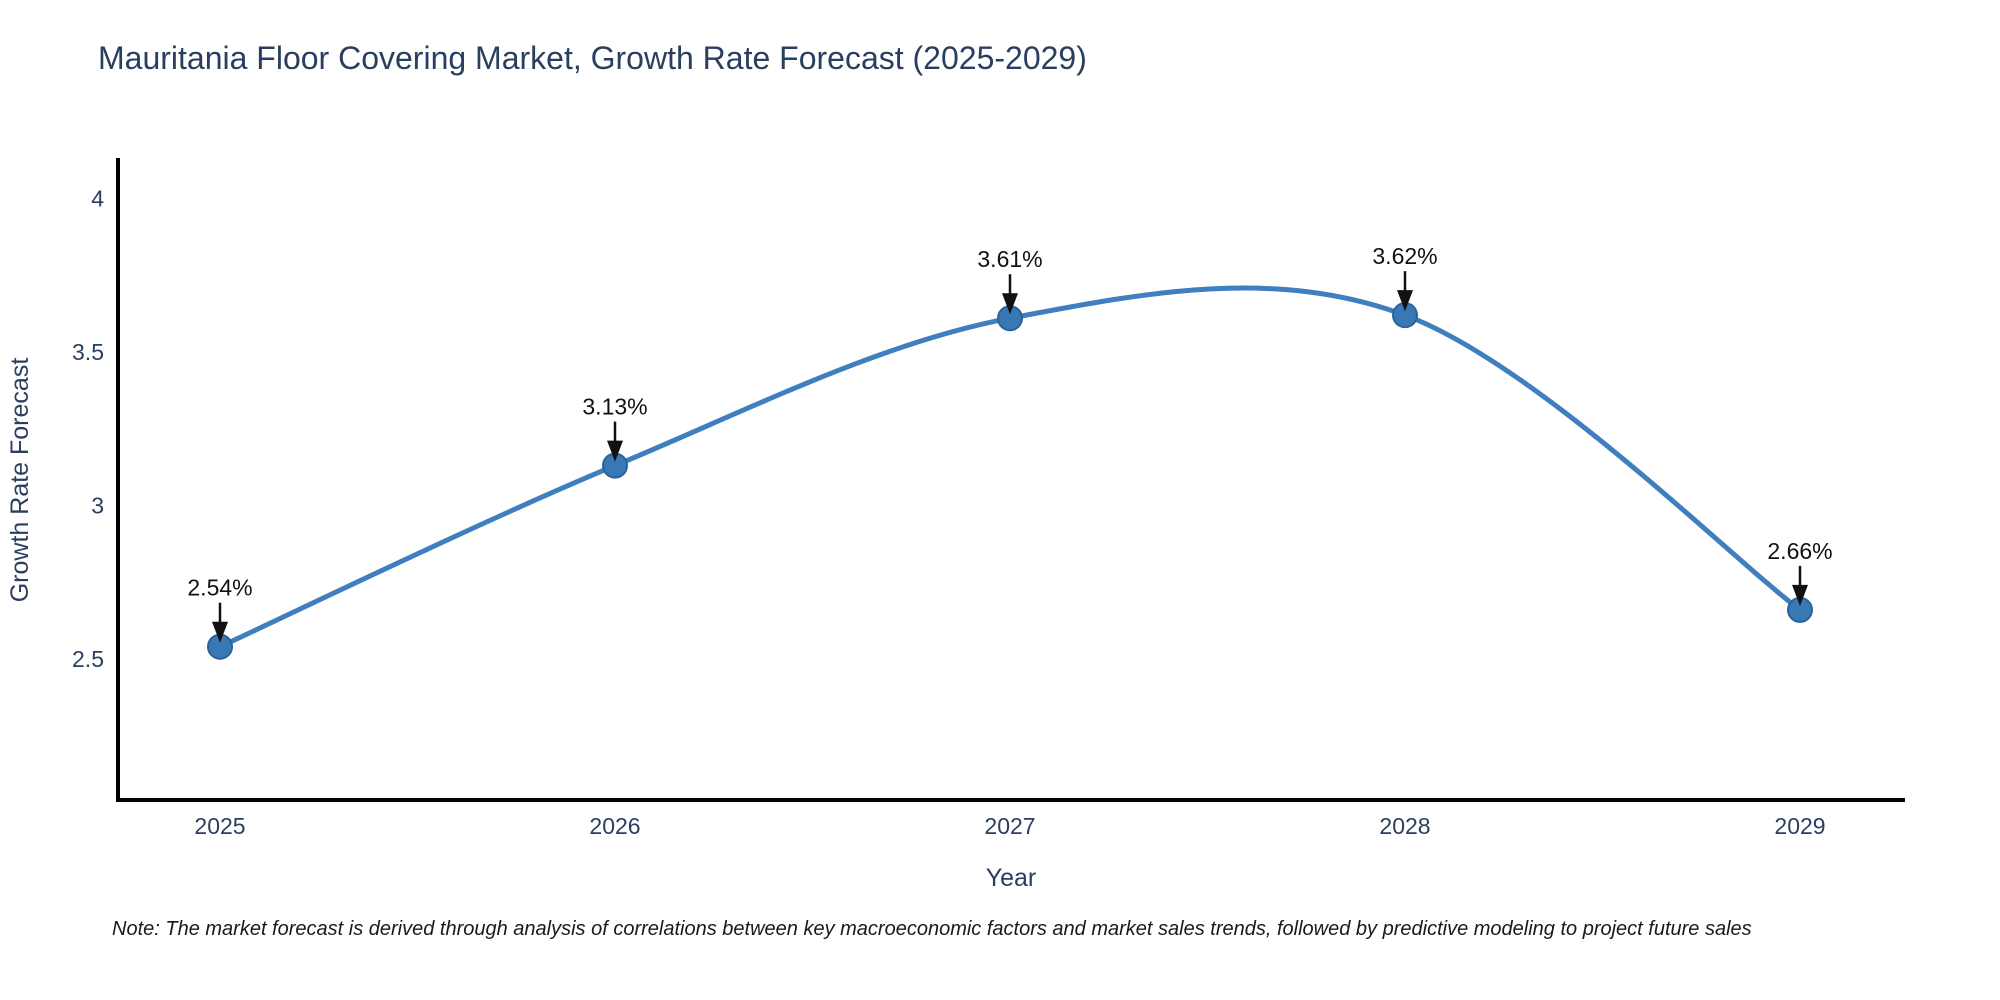 This screenshot has width=2000, height=1000. I want to click on annotation-2025: 2.54%, so click(220, 609).